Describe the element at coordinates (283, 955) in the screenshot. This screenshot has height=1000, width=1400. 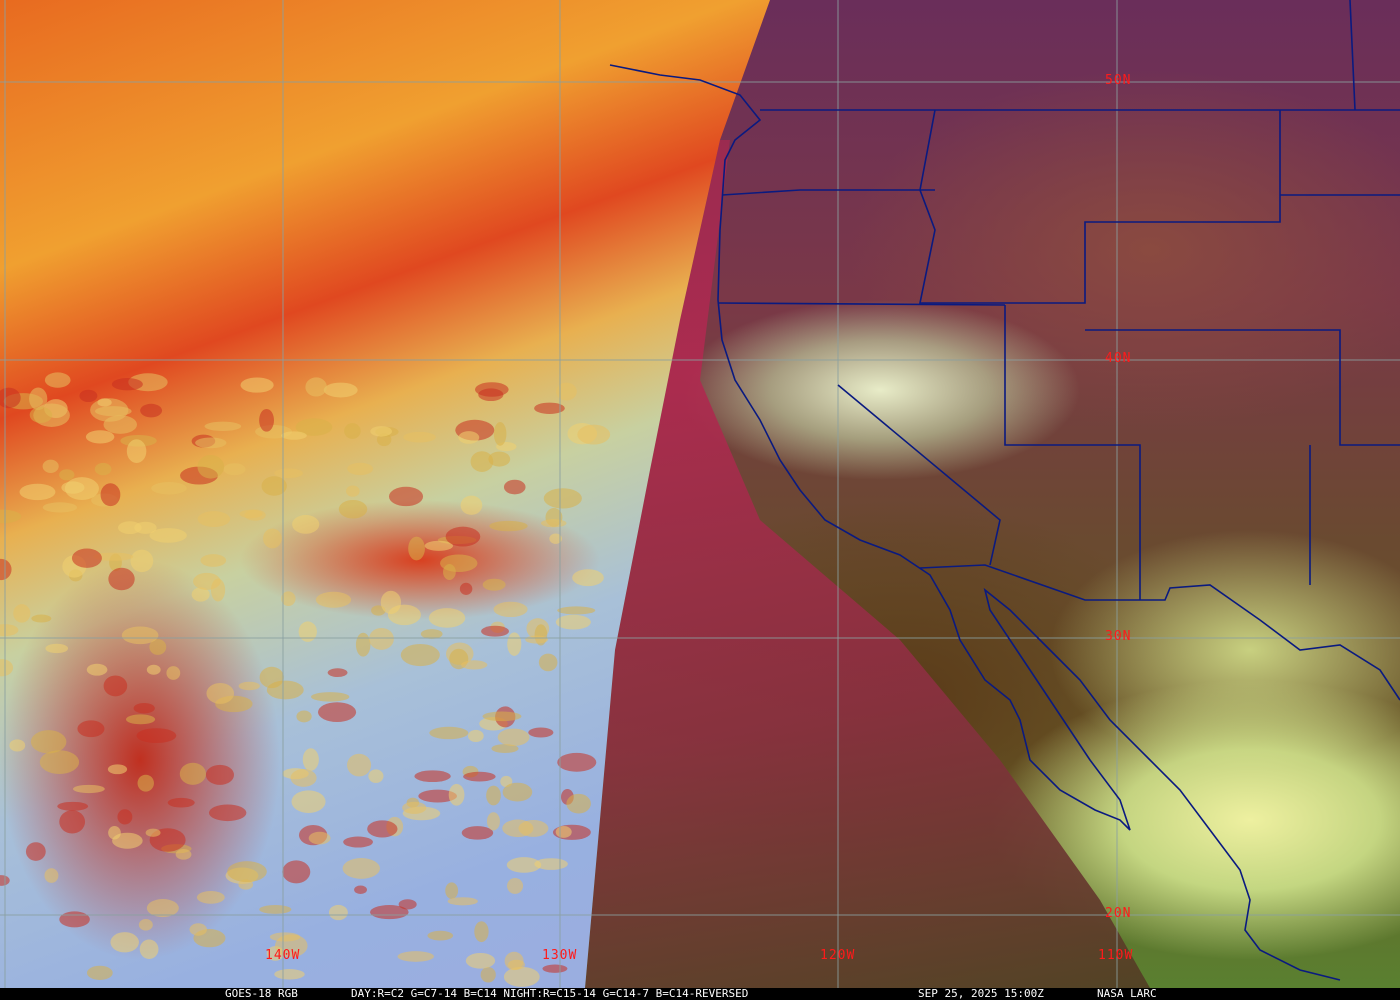
I see `lon-label-140w: 140W` at that location.